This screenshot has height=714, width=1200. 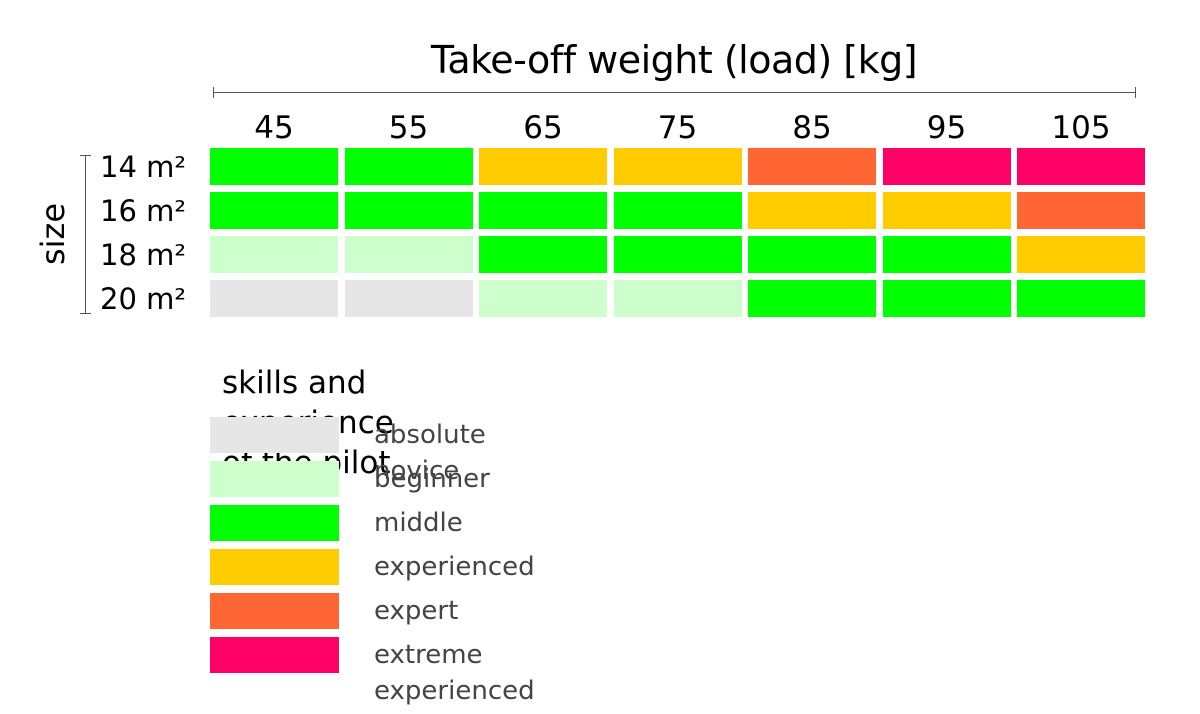 I want to click on legend-label: expert, so click(x=416, y=611).